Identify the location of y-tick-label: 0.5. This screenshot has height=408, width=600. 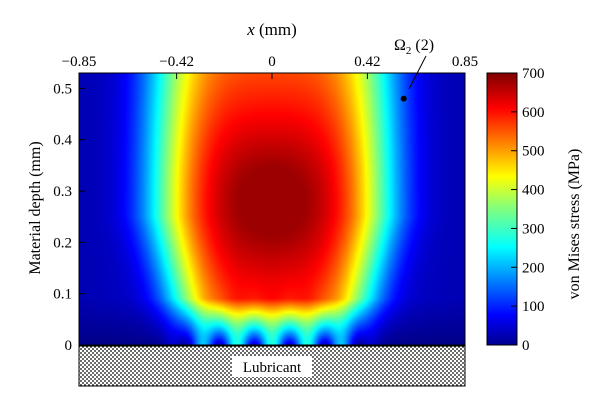
(62, 89).